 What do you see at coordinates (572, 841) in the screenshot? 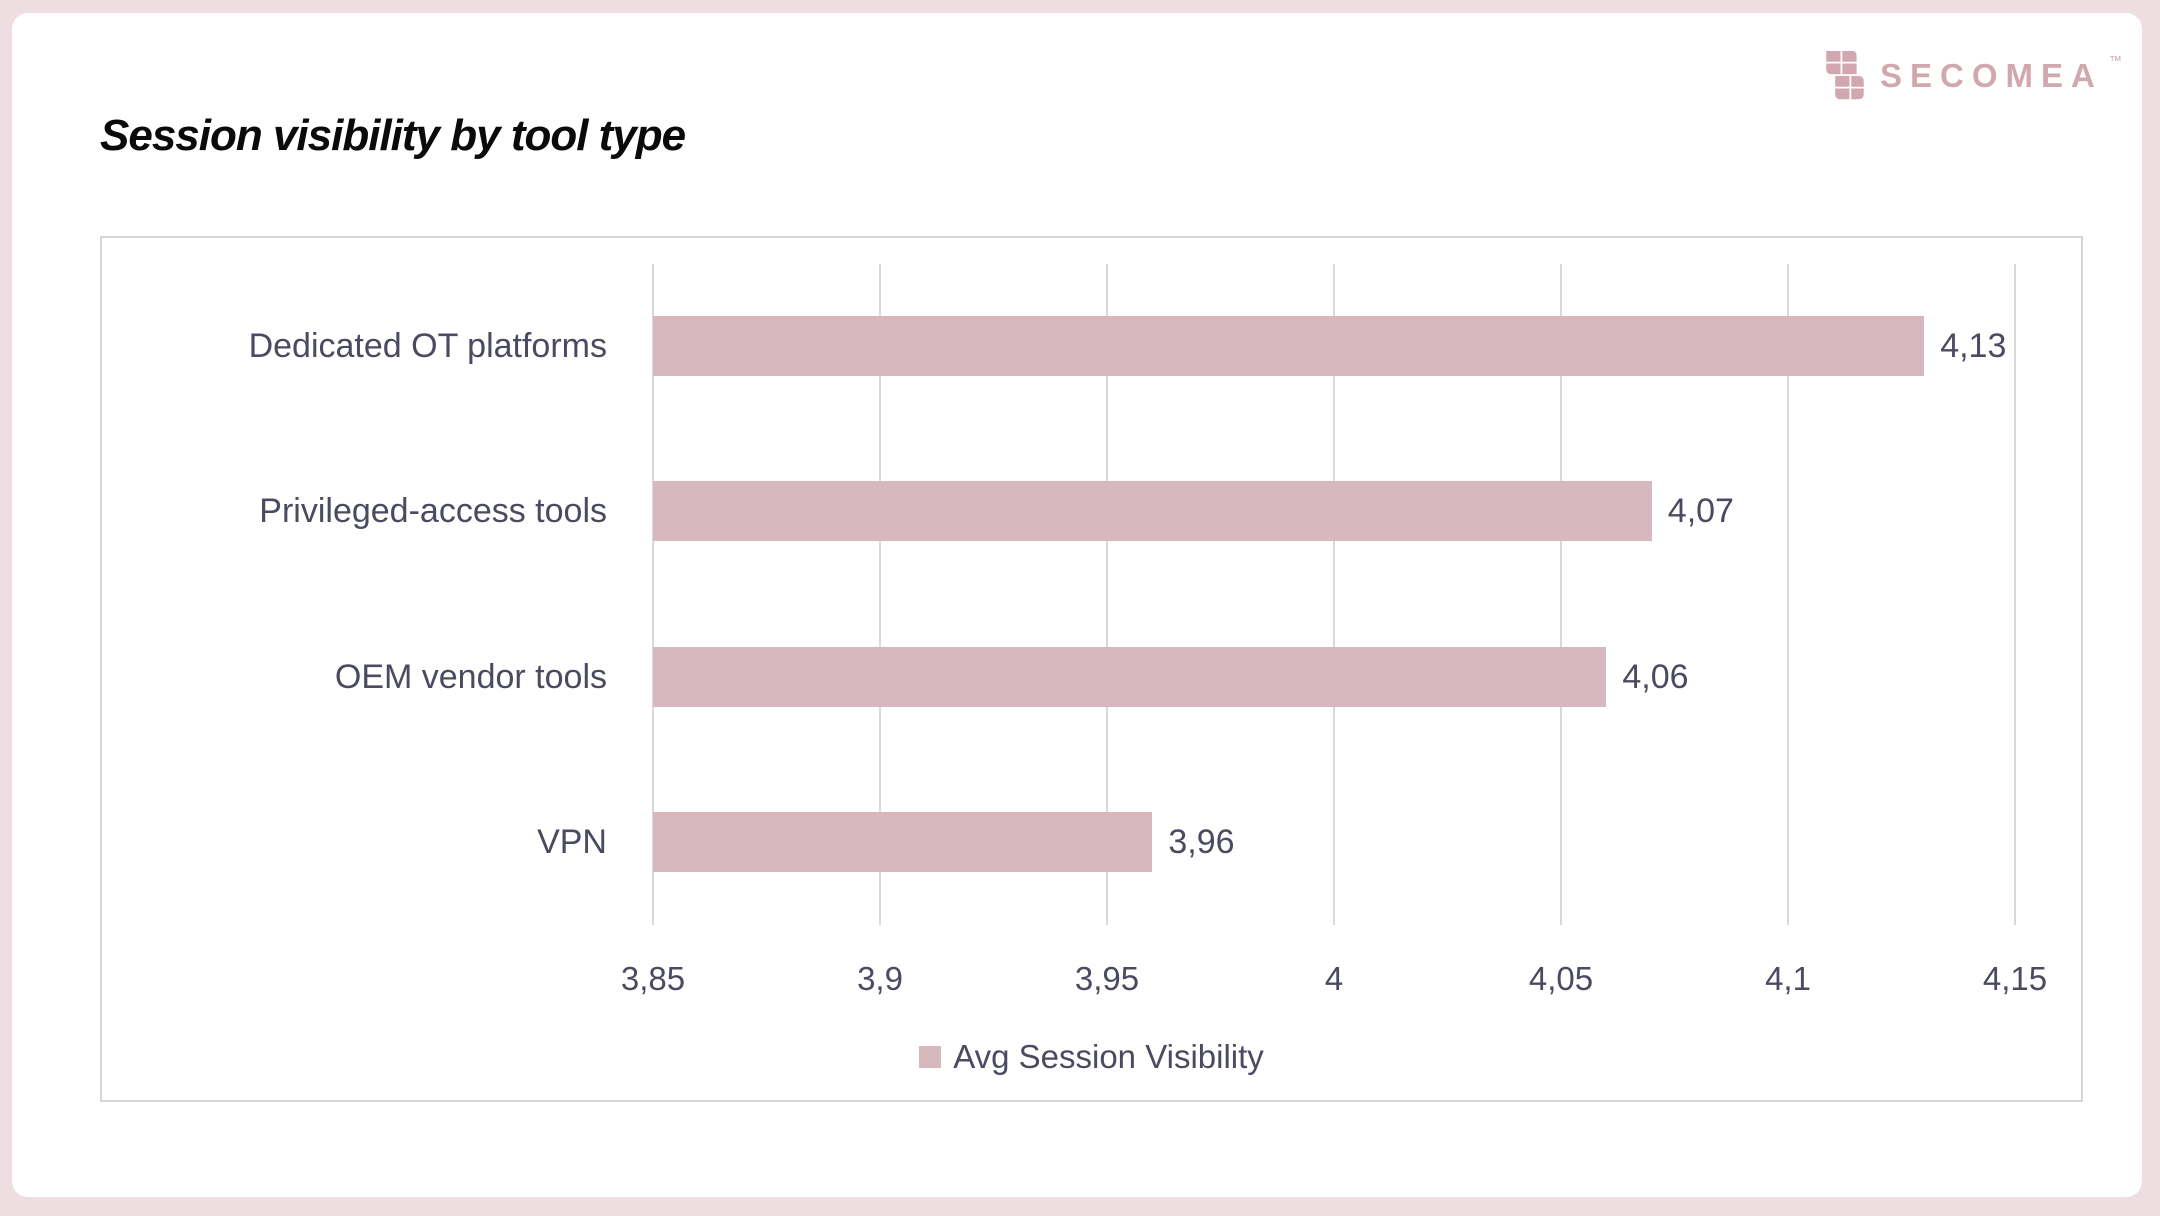
I see `category-label: VPN` at bounding box center [572, 841].